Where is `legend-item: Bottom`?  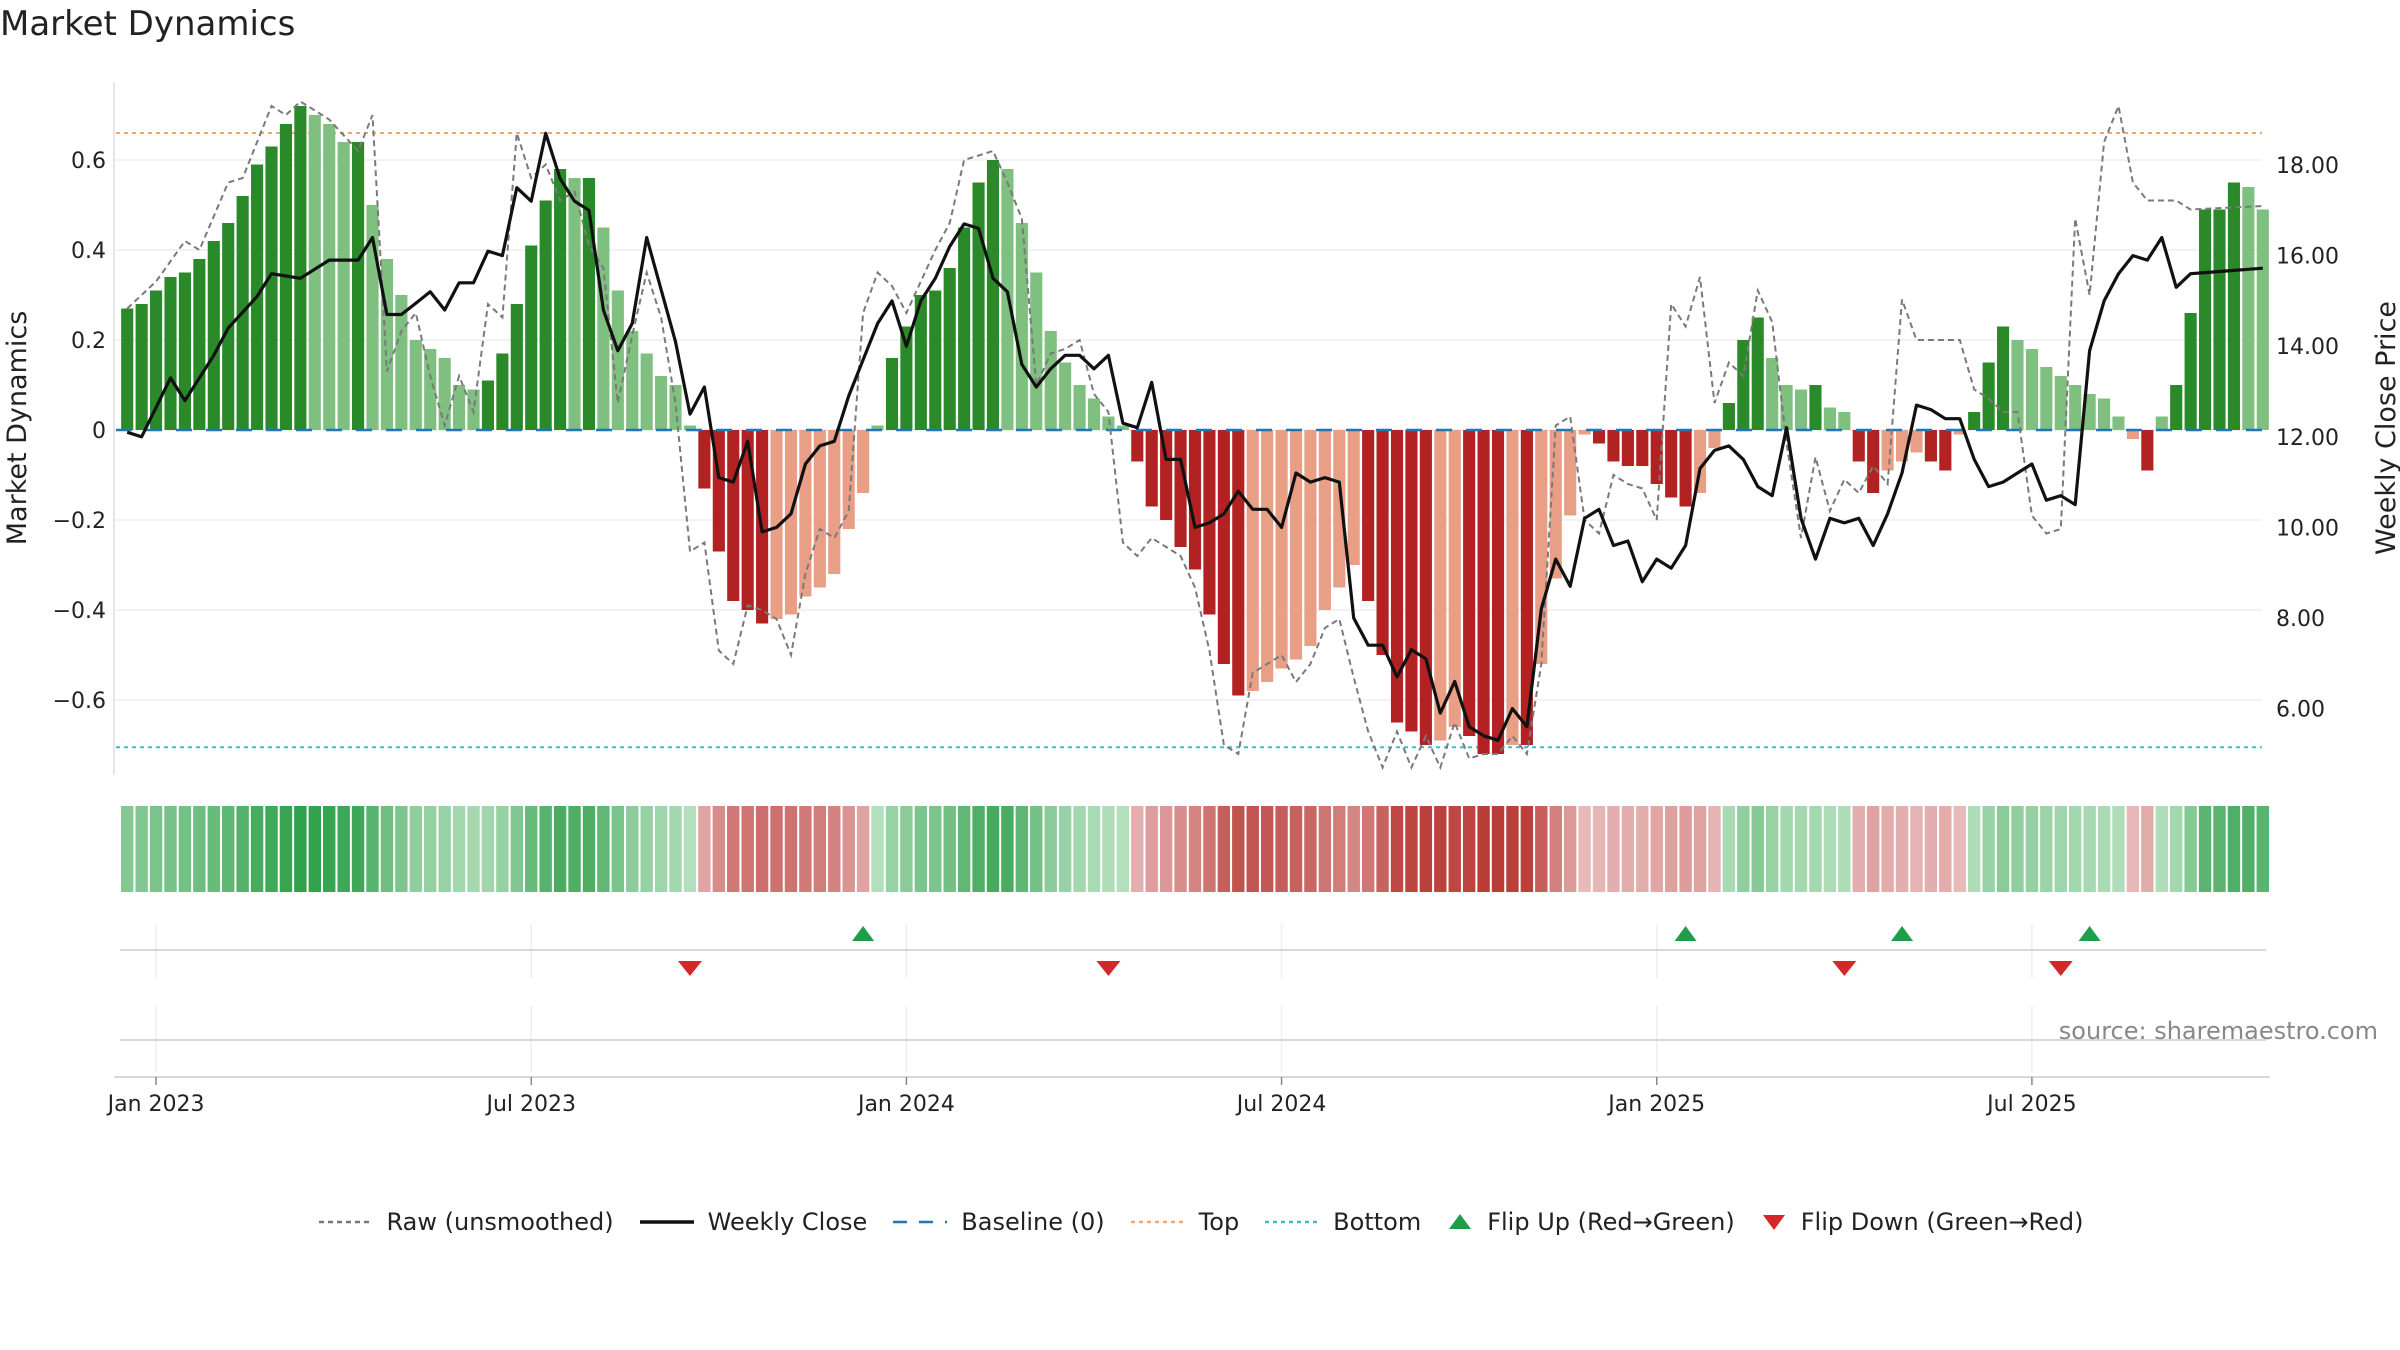 legend-item: Bottom is located at coordinates (1342, 1222).